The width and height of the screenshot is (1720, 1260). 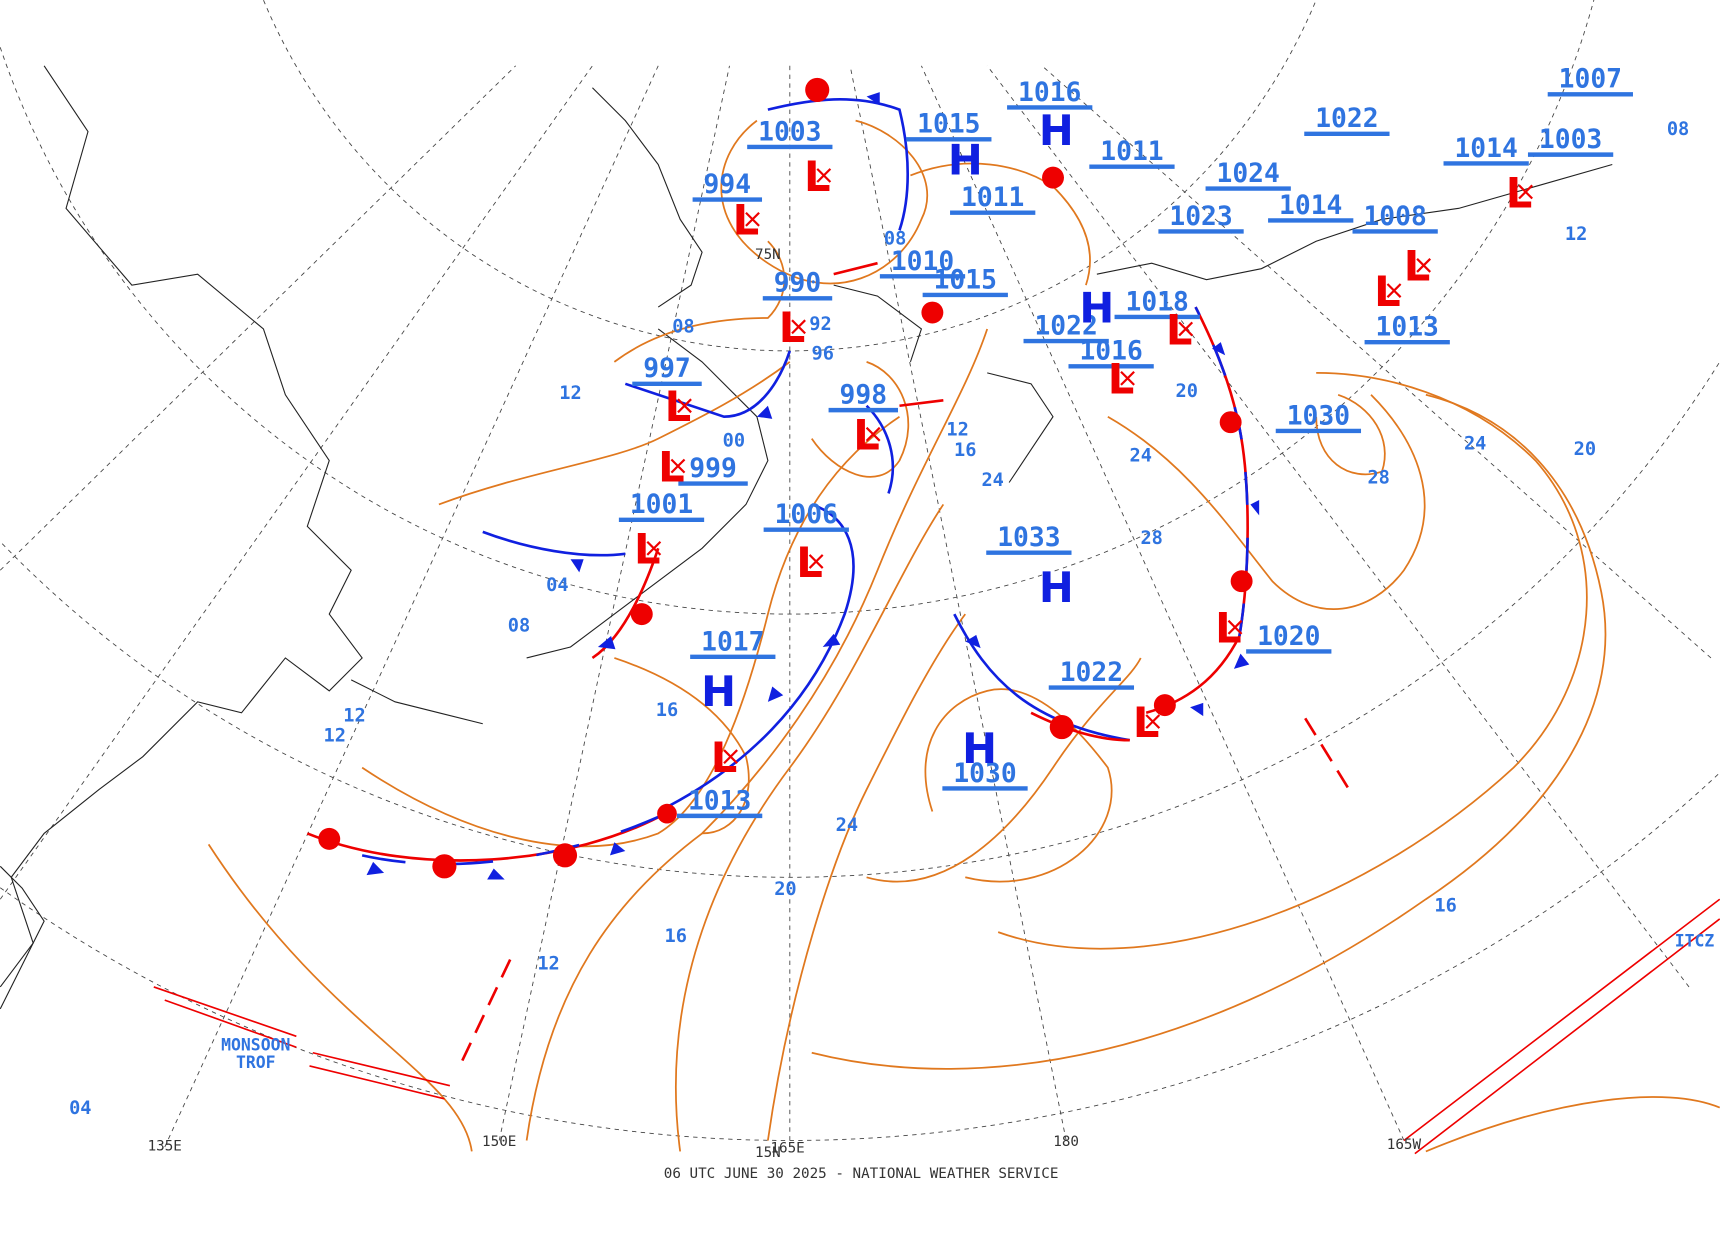 I want to click on grid-label: 150E, so click(x=499, y=1142).